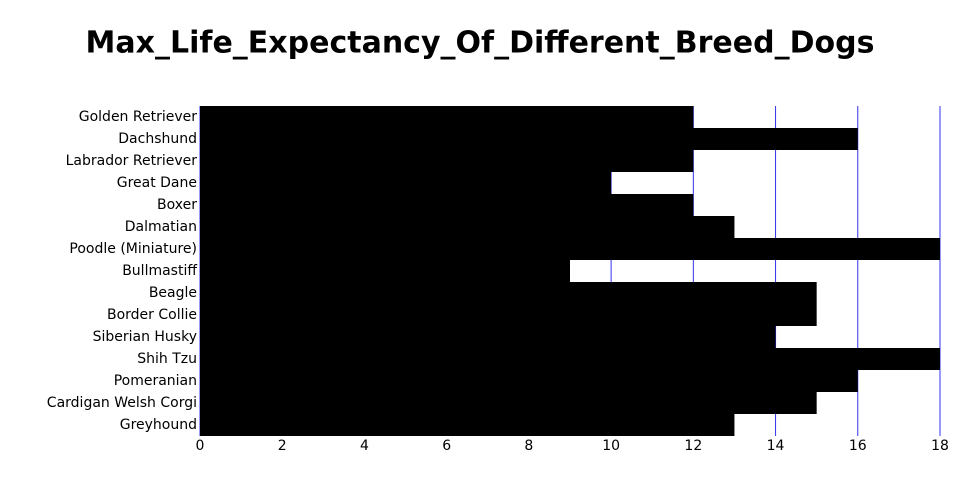 The height and width of the screenshot is (500, 960). Describe the element at coordinates (155, 381) in the screenshot. I see `y-tick-label: Pomeranian` at that location.